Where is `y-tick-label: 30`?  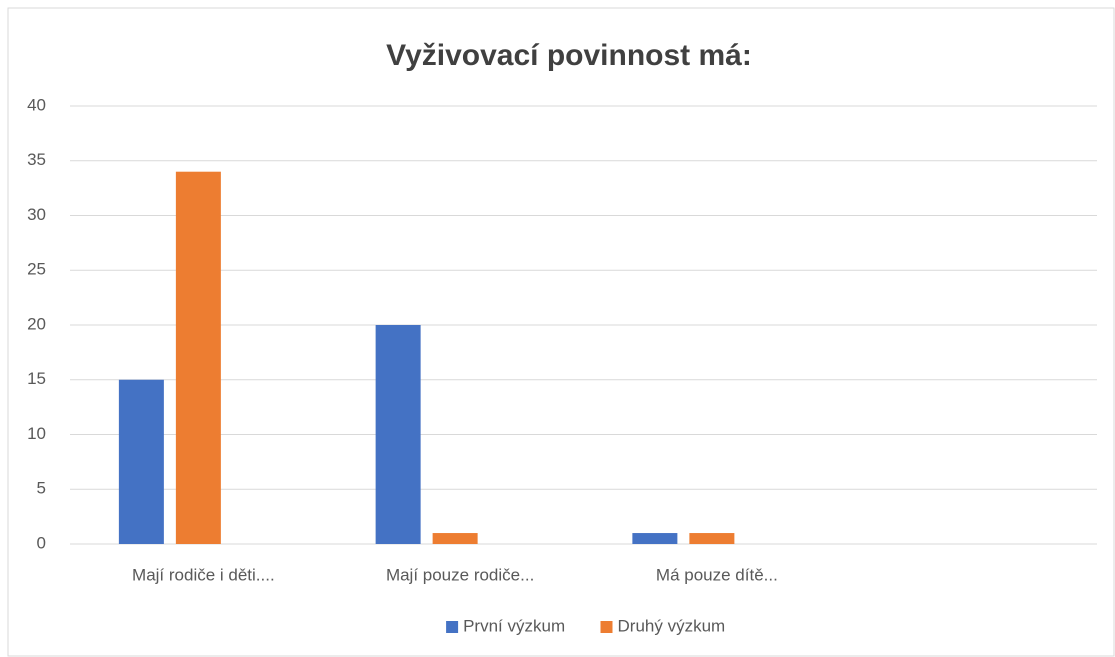 y-tick-label: 30 is located at coordinates (36, 214).